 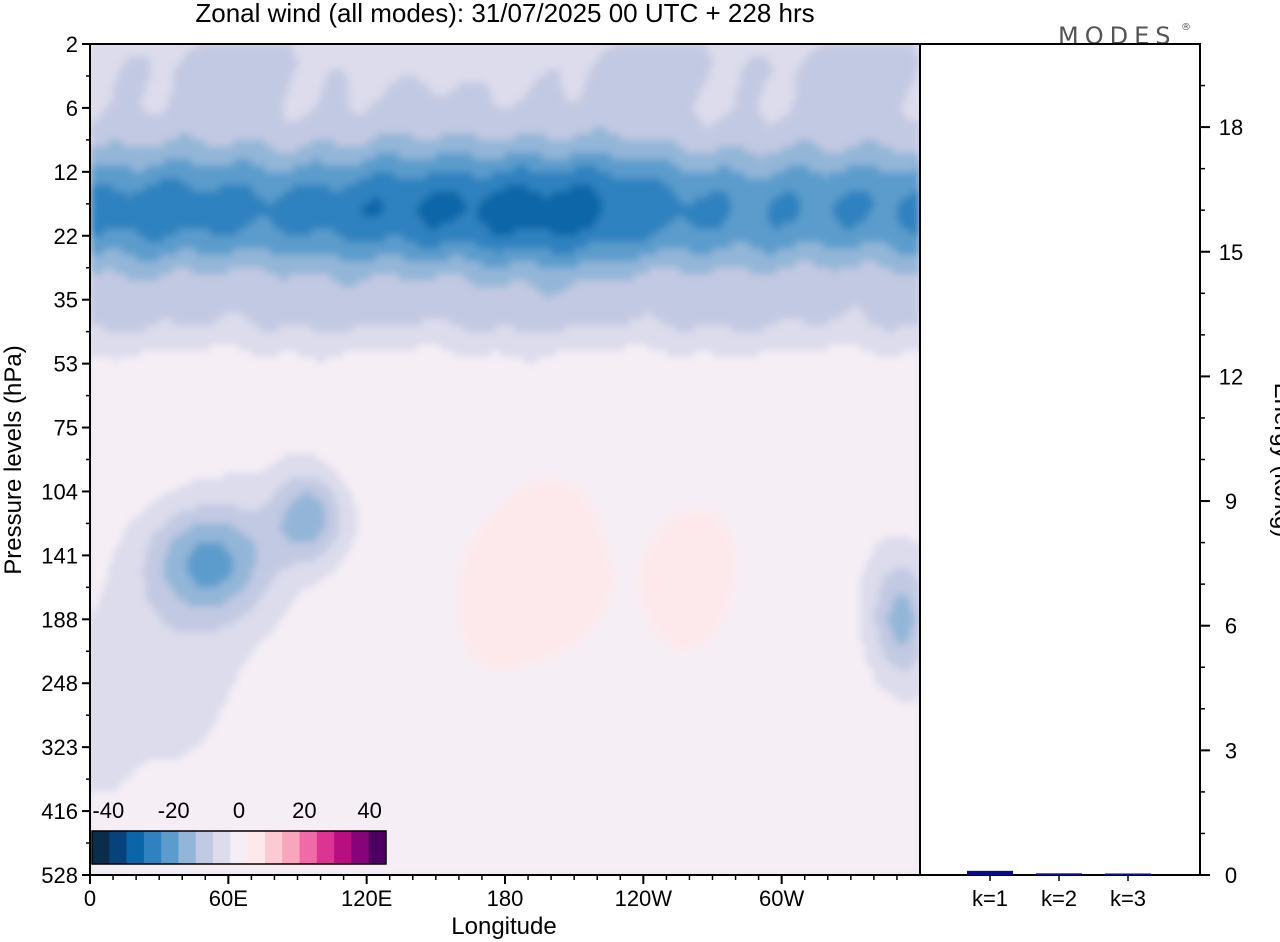 I want to click on x-axis-label: Longitude, so click(x=503, y=926).